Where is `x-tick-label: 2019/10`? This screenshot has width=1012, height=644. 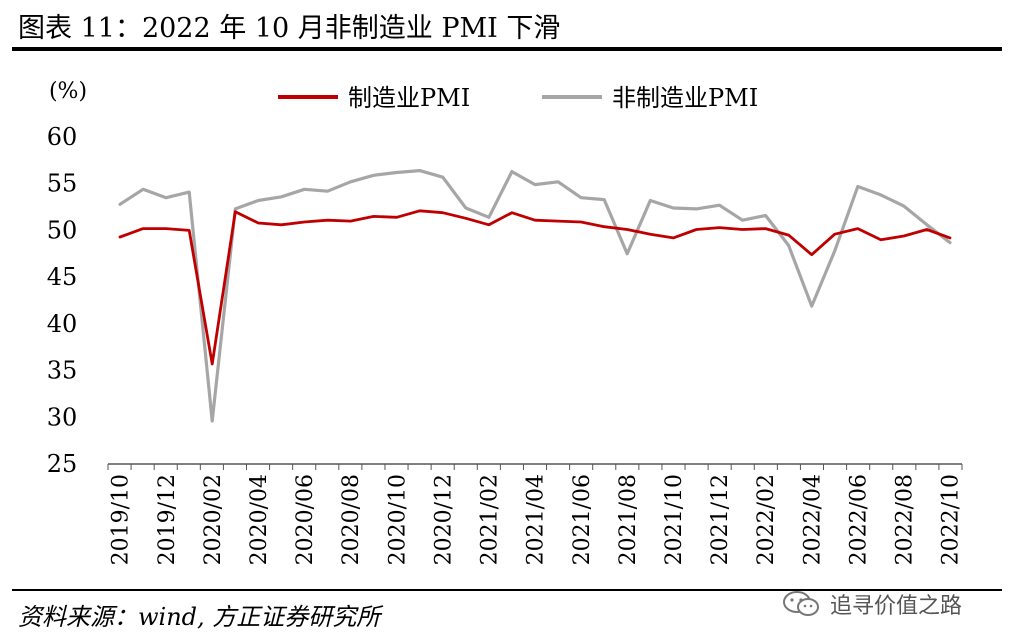
x-tick-label: 2019/10 is located at coordinates (121, 519).